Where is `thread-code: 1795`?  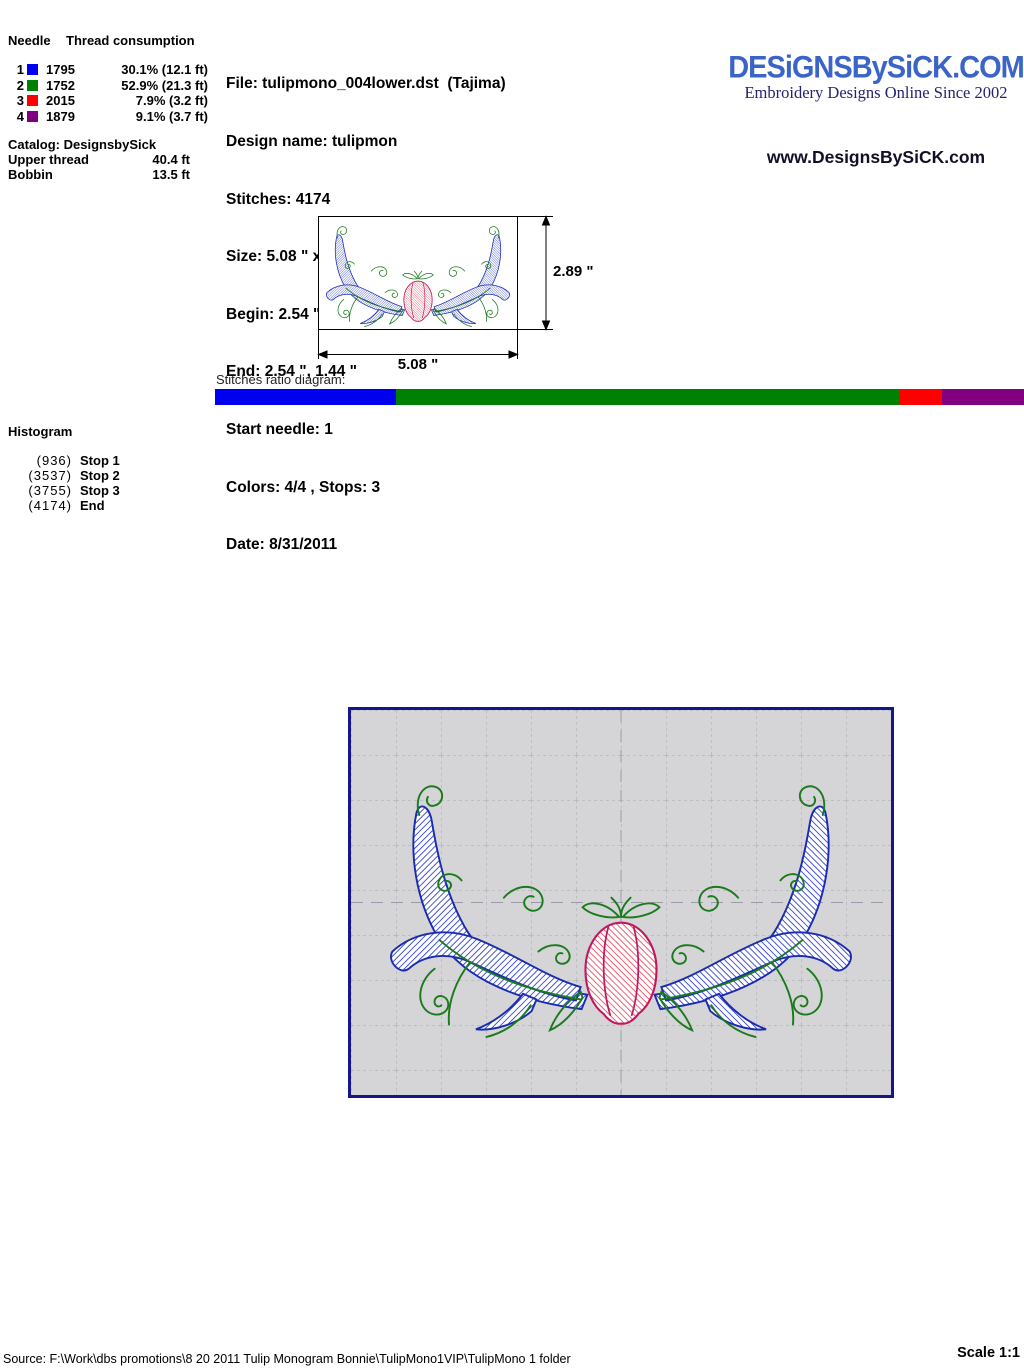
thread-code: 1795 is located at coordinates (60, 70).